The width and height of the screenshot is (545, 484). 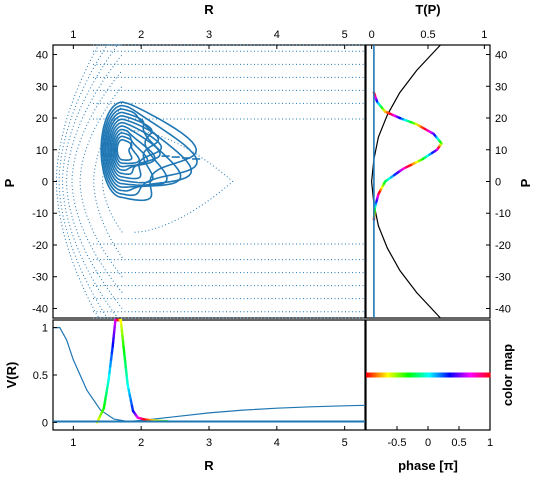 What do you see at coordinates (428, 443) in the screenshot?
I see `color-map-xtick-label: 0` at bounding box center [428, 443].